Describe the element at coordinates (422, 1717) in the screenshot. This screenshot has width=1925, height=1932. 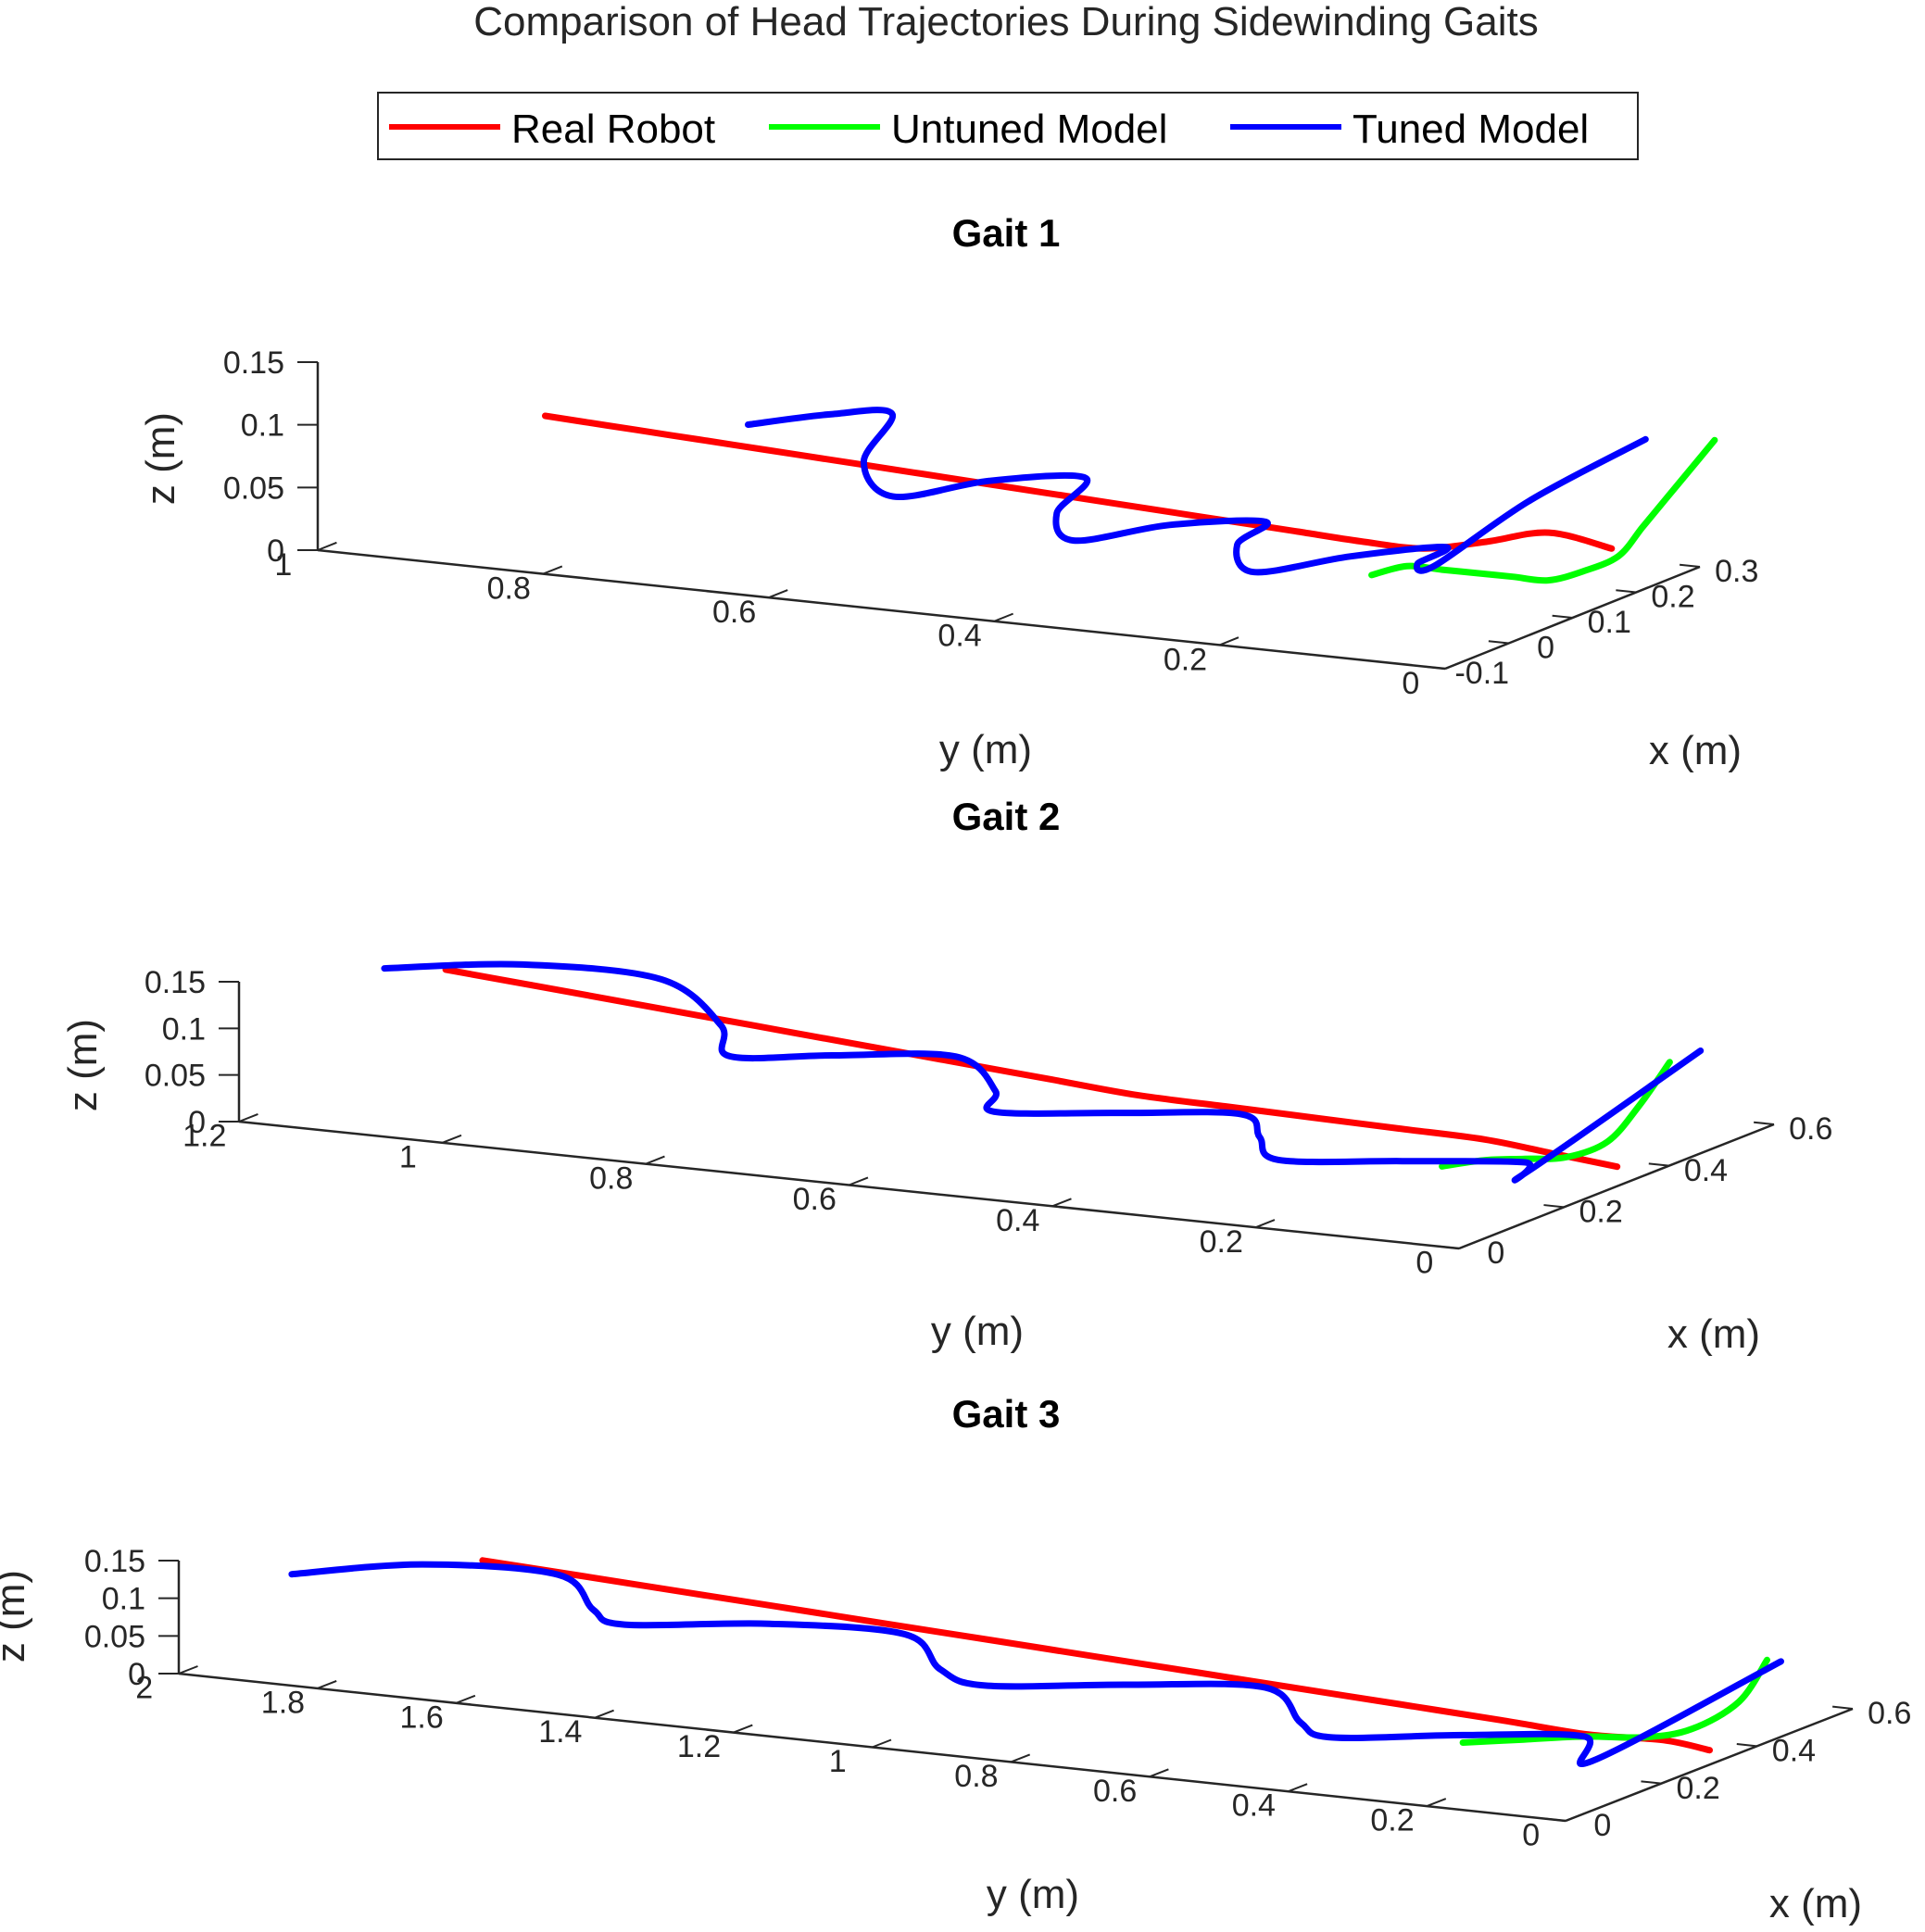
I see `y-tick-label: 1.6` at that location.